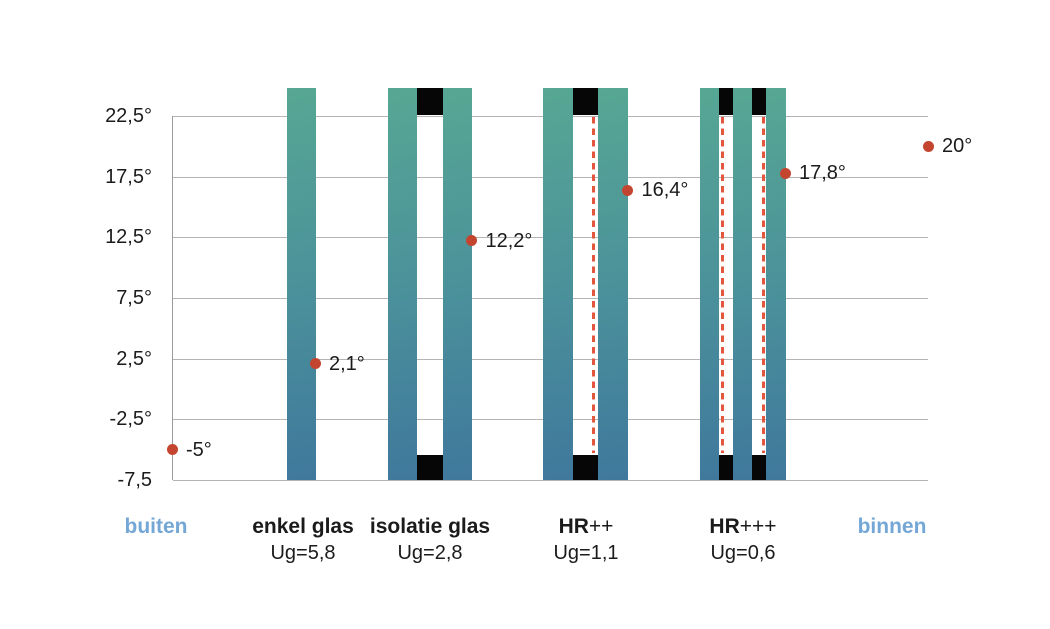 This screenshot has width=1050, height=629. I want to click on category-ug-label: Ug=0,6, so click(743, 553).